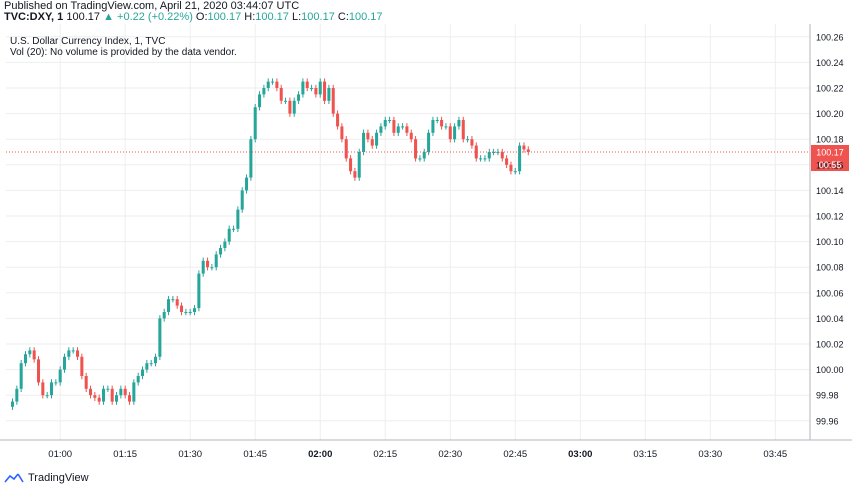 The width and height of the screenshot is (852, 485). What do you see at coordinates (830, 217) in the screenshot?
I see `y-tick-label: 100.12` at bounding box center [830, 217].